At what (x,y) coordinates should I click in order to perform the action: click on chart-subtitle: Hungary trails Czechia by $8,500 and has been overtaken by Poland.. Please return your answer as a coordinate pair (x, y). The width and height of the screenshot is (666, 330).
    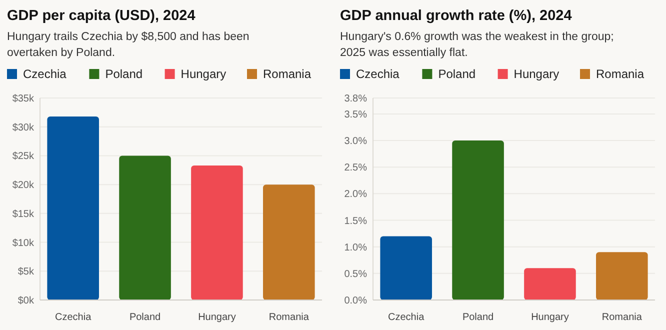
    Looking at the image, I should click on (128, 45).